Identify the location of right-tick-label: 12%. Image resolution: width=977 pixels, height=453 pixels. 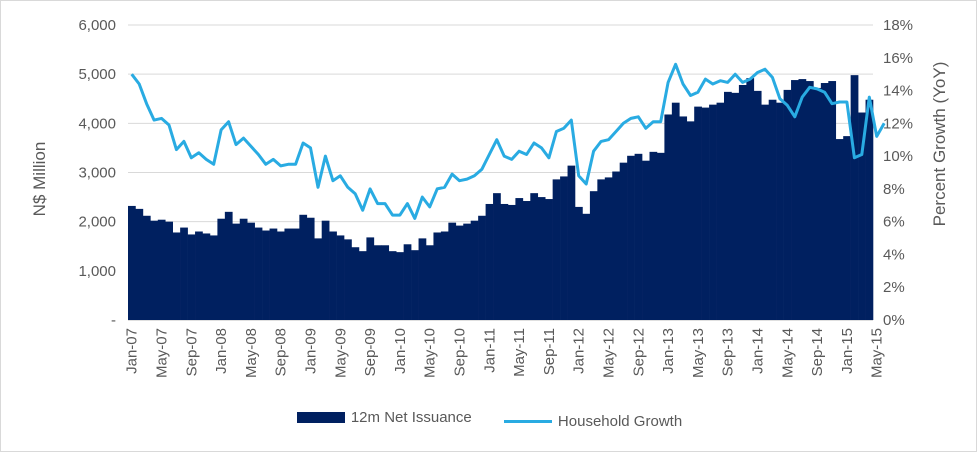
(898, 123).